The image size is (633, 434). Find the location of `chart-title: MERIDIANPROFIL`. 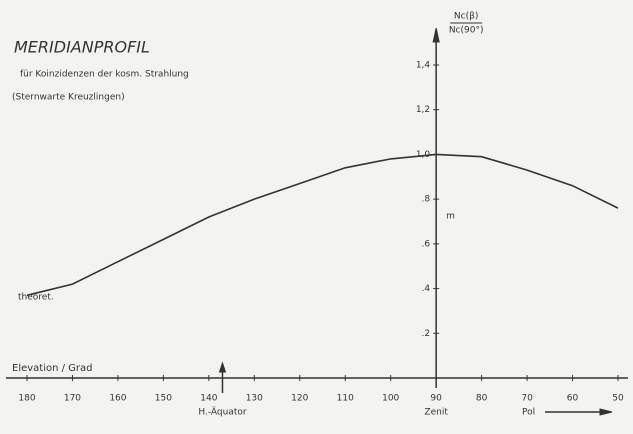

chart-title: MERIDIANPROFIL is located at coordinates (82, 47).